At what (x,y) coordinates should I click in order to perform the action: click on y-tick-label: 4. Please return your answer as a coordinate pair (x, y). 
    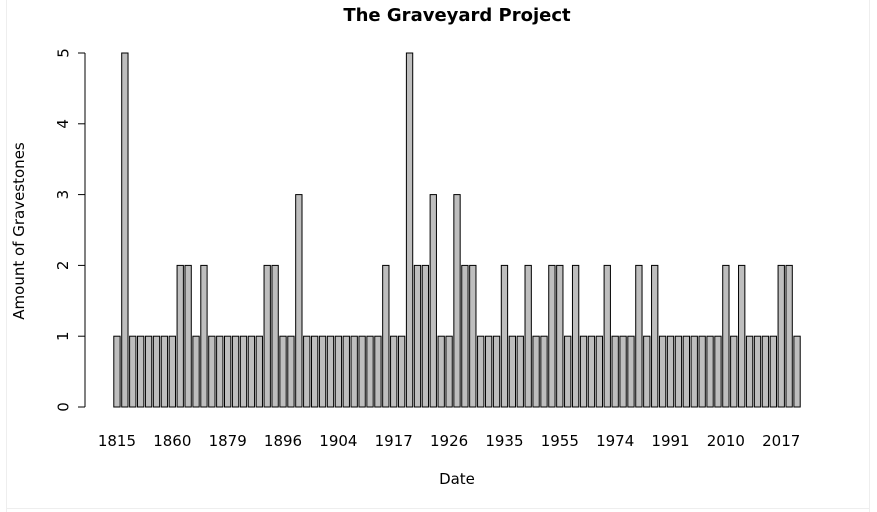
    Looking at the image, I should click on (63, 124).